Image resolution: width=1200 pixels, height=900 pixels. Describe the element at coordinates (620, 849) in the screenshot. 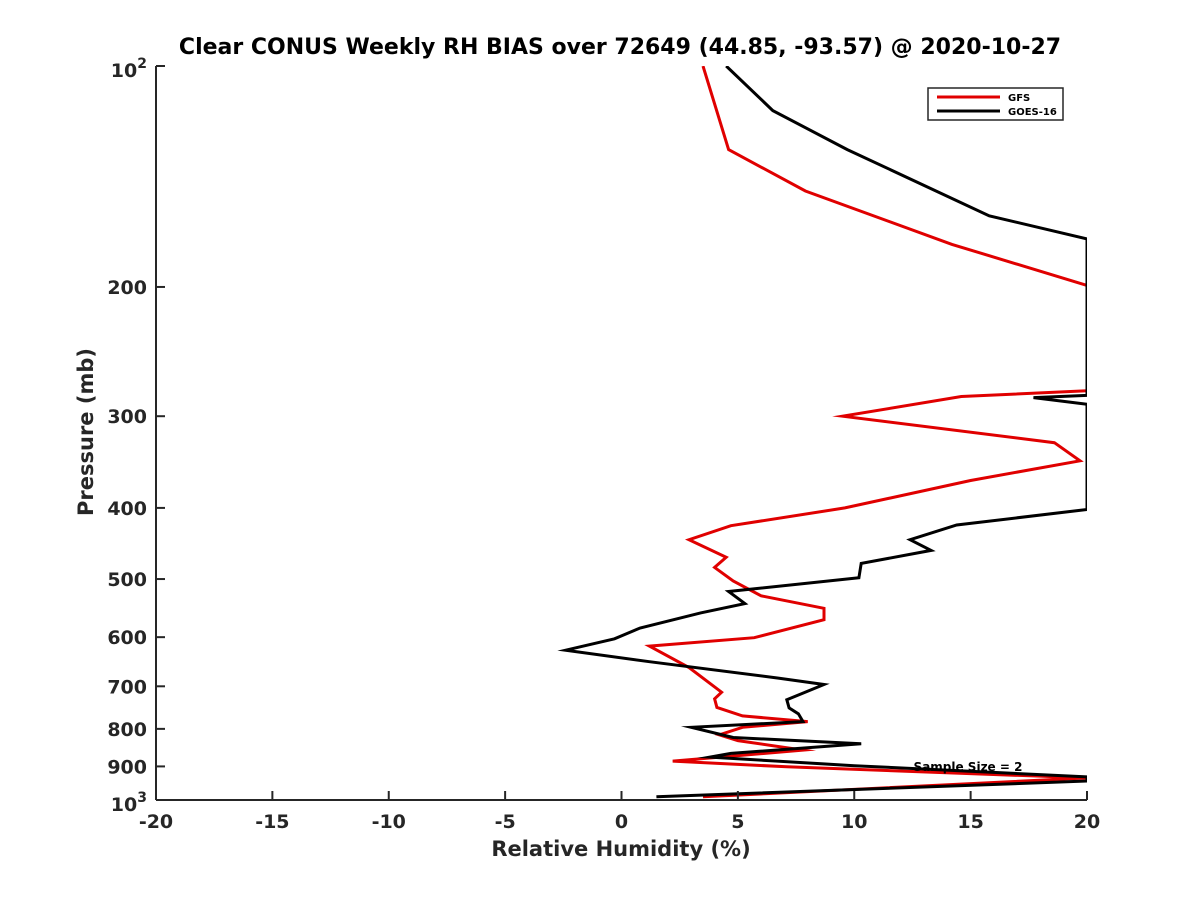

I see `x-axis-title: Relative Humidity (%)` at that location.